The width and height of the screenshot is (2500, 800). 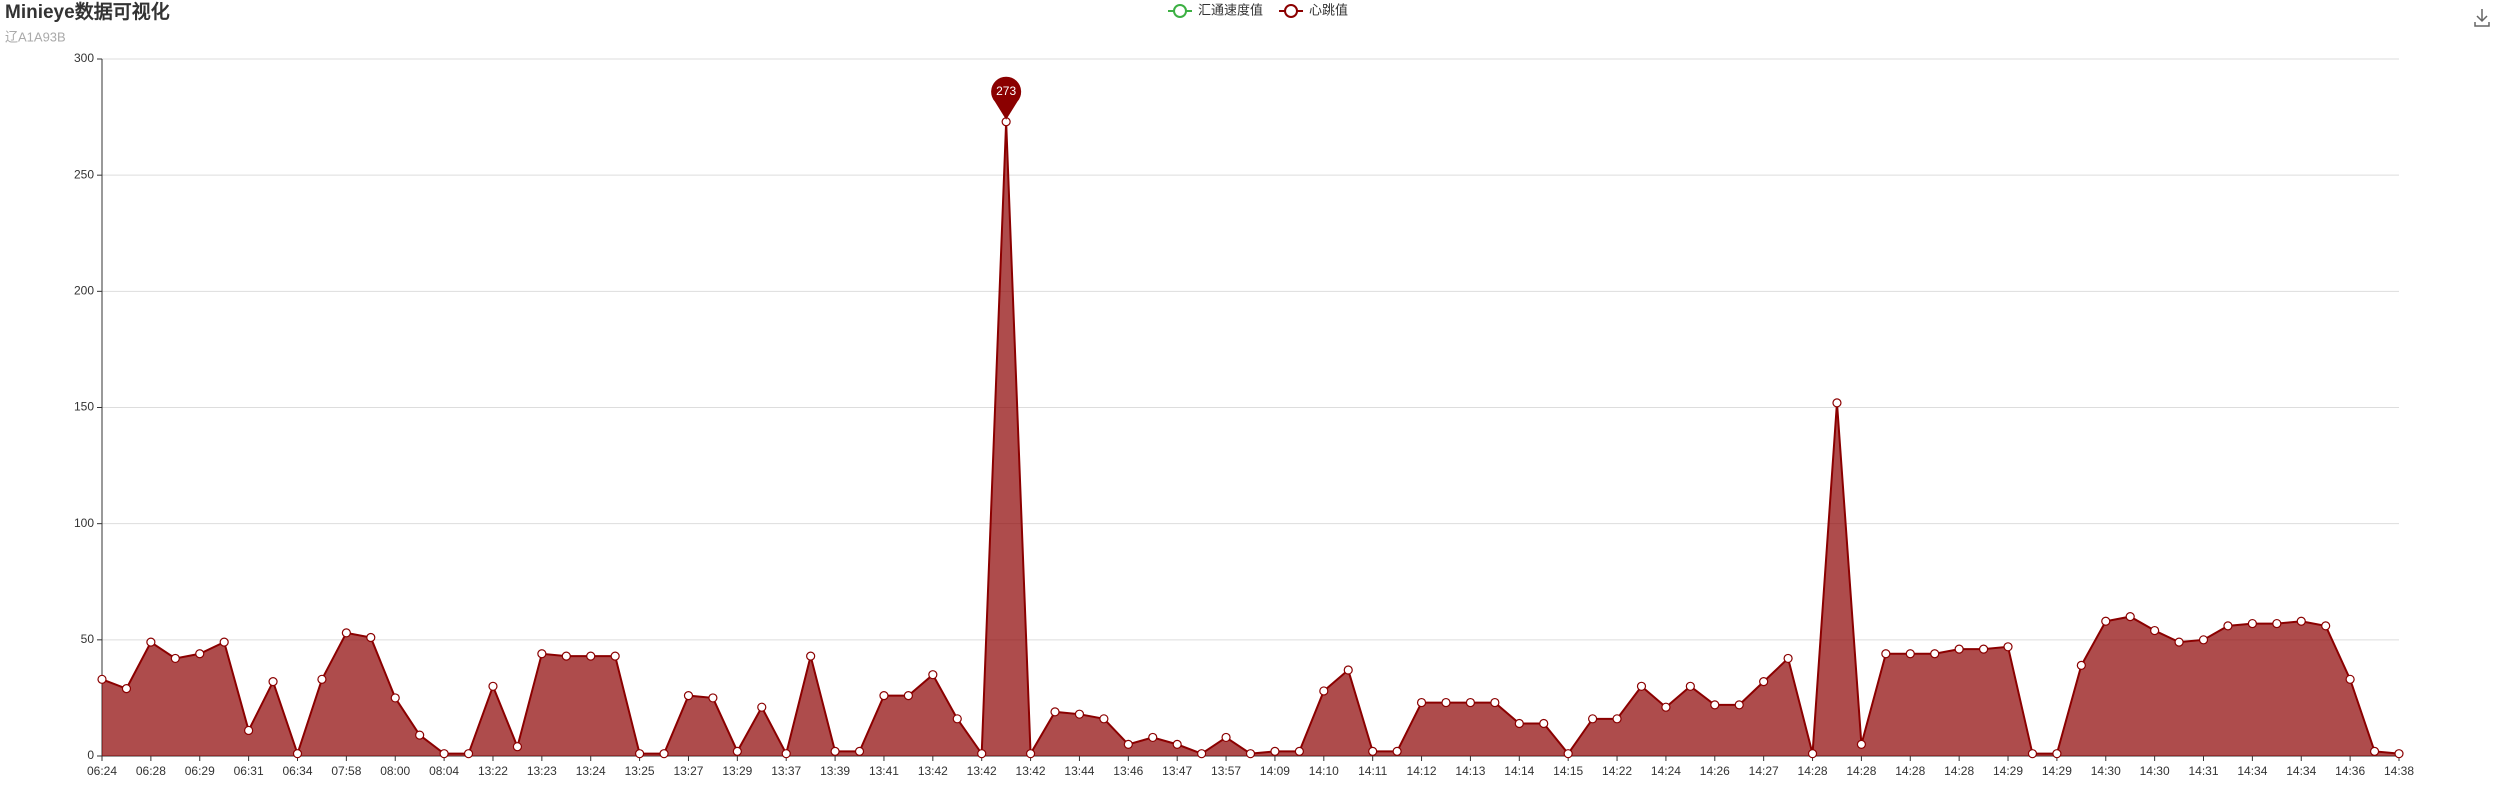 I want to click on mark-label: 273, so click(x=1006, y=91).